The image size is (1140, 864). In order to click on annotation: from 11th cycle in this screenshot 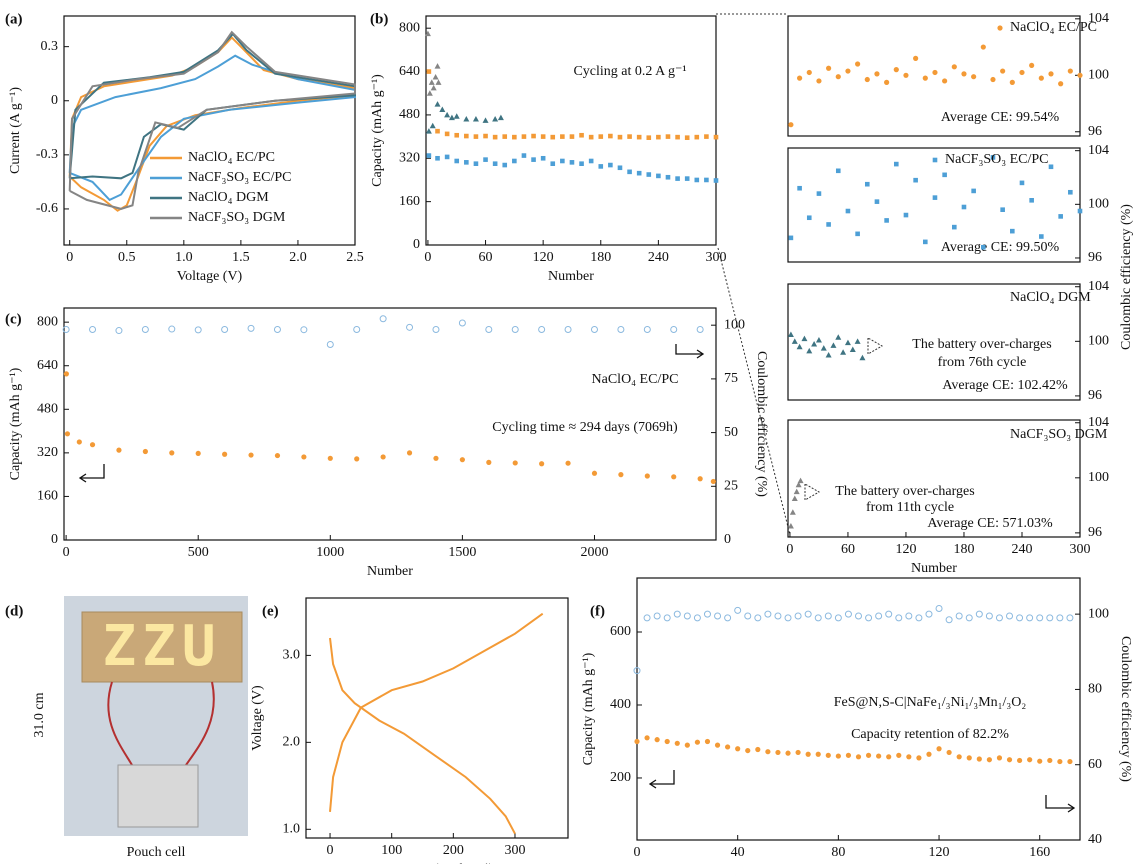, I will do `click(910, 507)`.